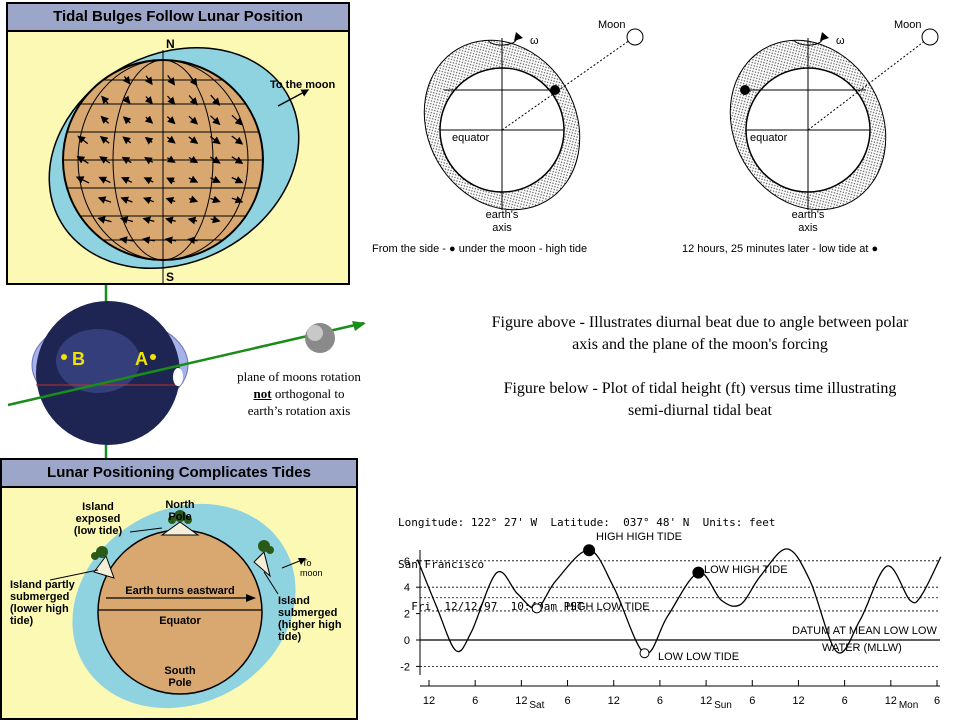 The height and width of the screenshot is (720, 960). What do you see at coordinates (407, 615) in the screenshot?
I see `y-tick-label: 2` at bounding box center [407, 615].